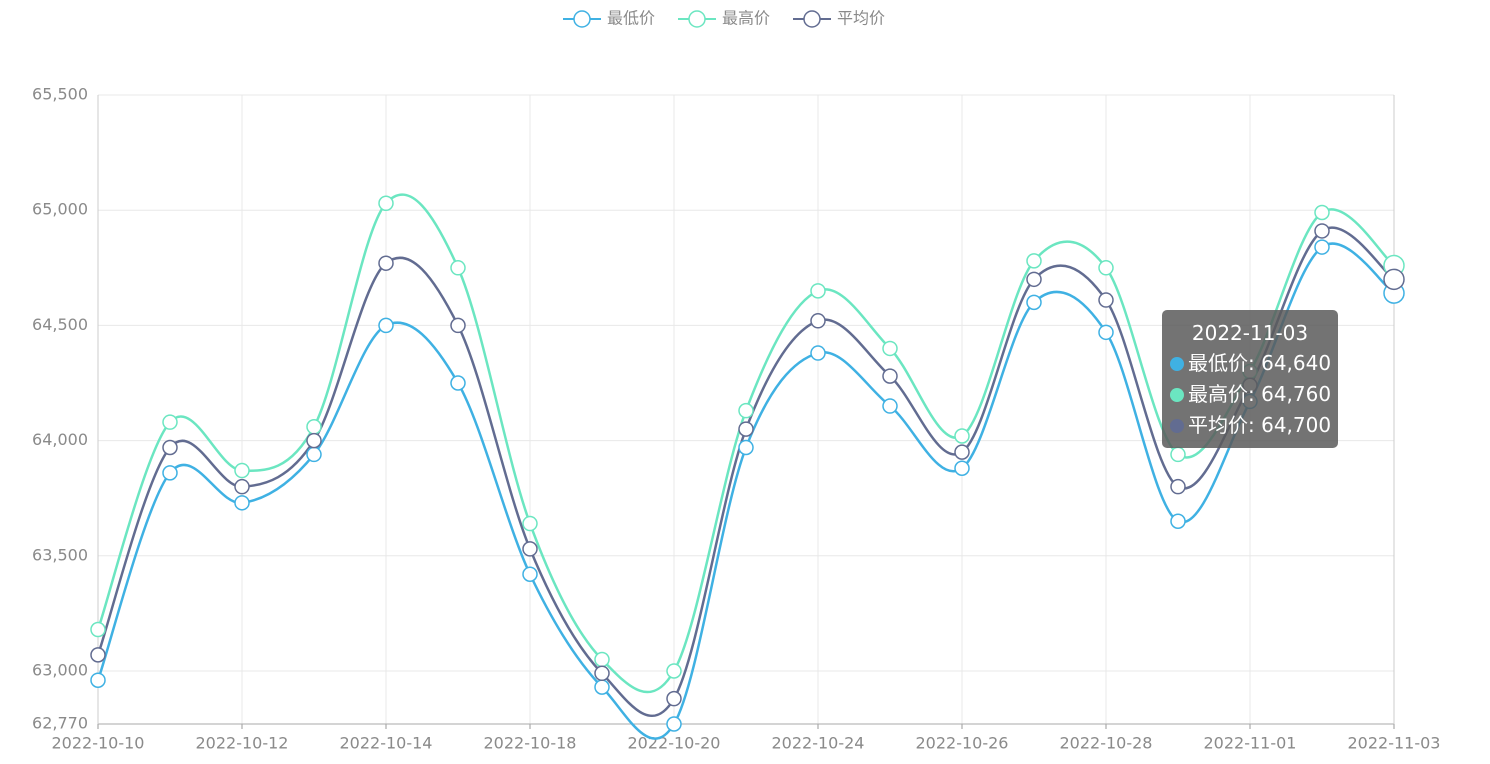 Image resolution: width=1490 pixels, height=764 pixels. Describe the element at coordinates (98, 743) in the screenshot. I see `x-tick-label: 2022-10-10` at that location.